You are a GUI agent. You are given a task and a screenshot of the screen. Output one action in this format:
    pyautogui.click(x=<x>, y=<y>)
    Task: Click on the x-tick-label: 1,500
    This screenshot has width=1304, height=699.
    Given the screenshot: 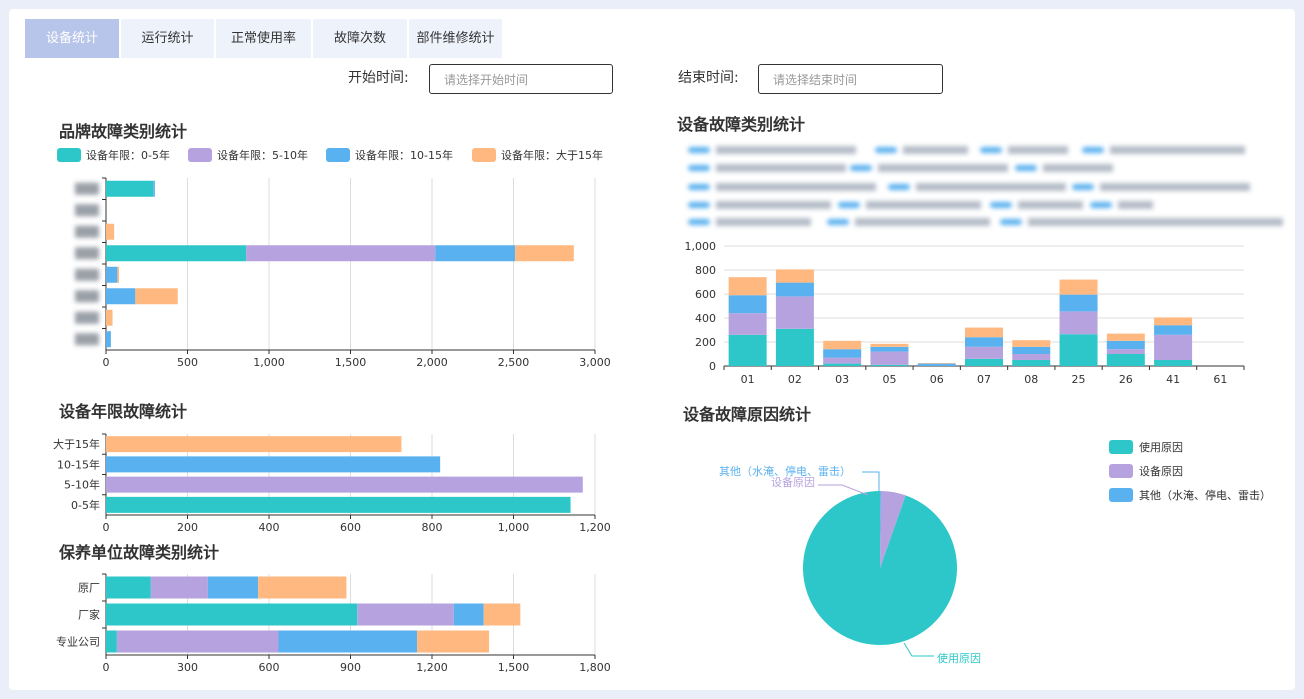 What is the action you would take?
    pyautogui.click(x=351, y=362)
    